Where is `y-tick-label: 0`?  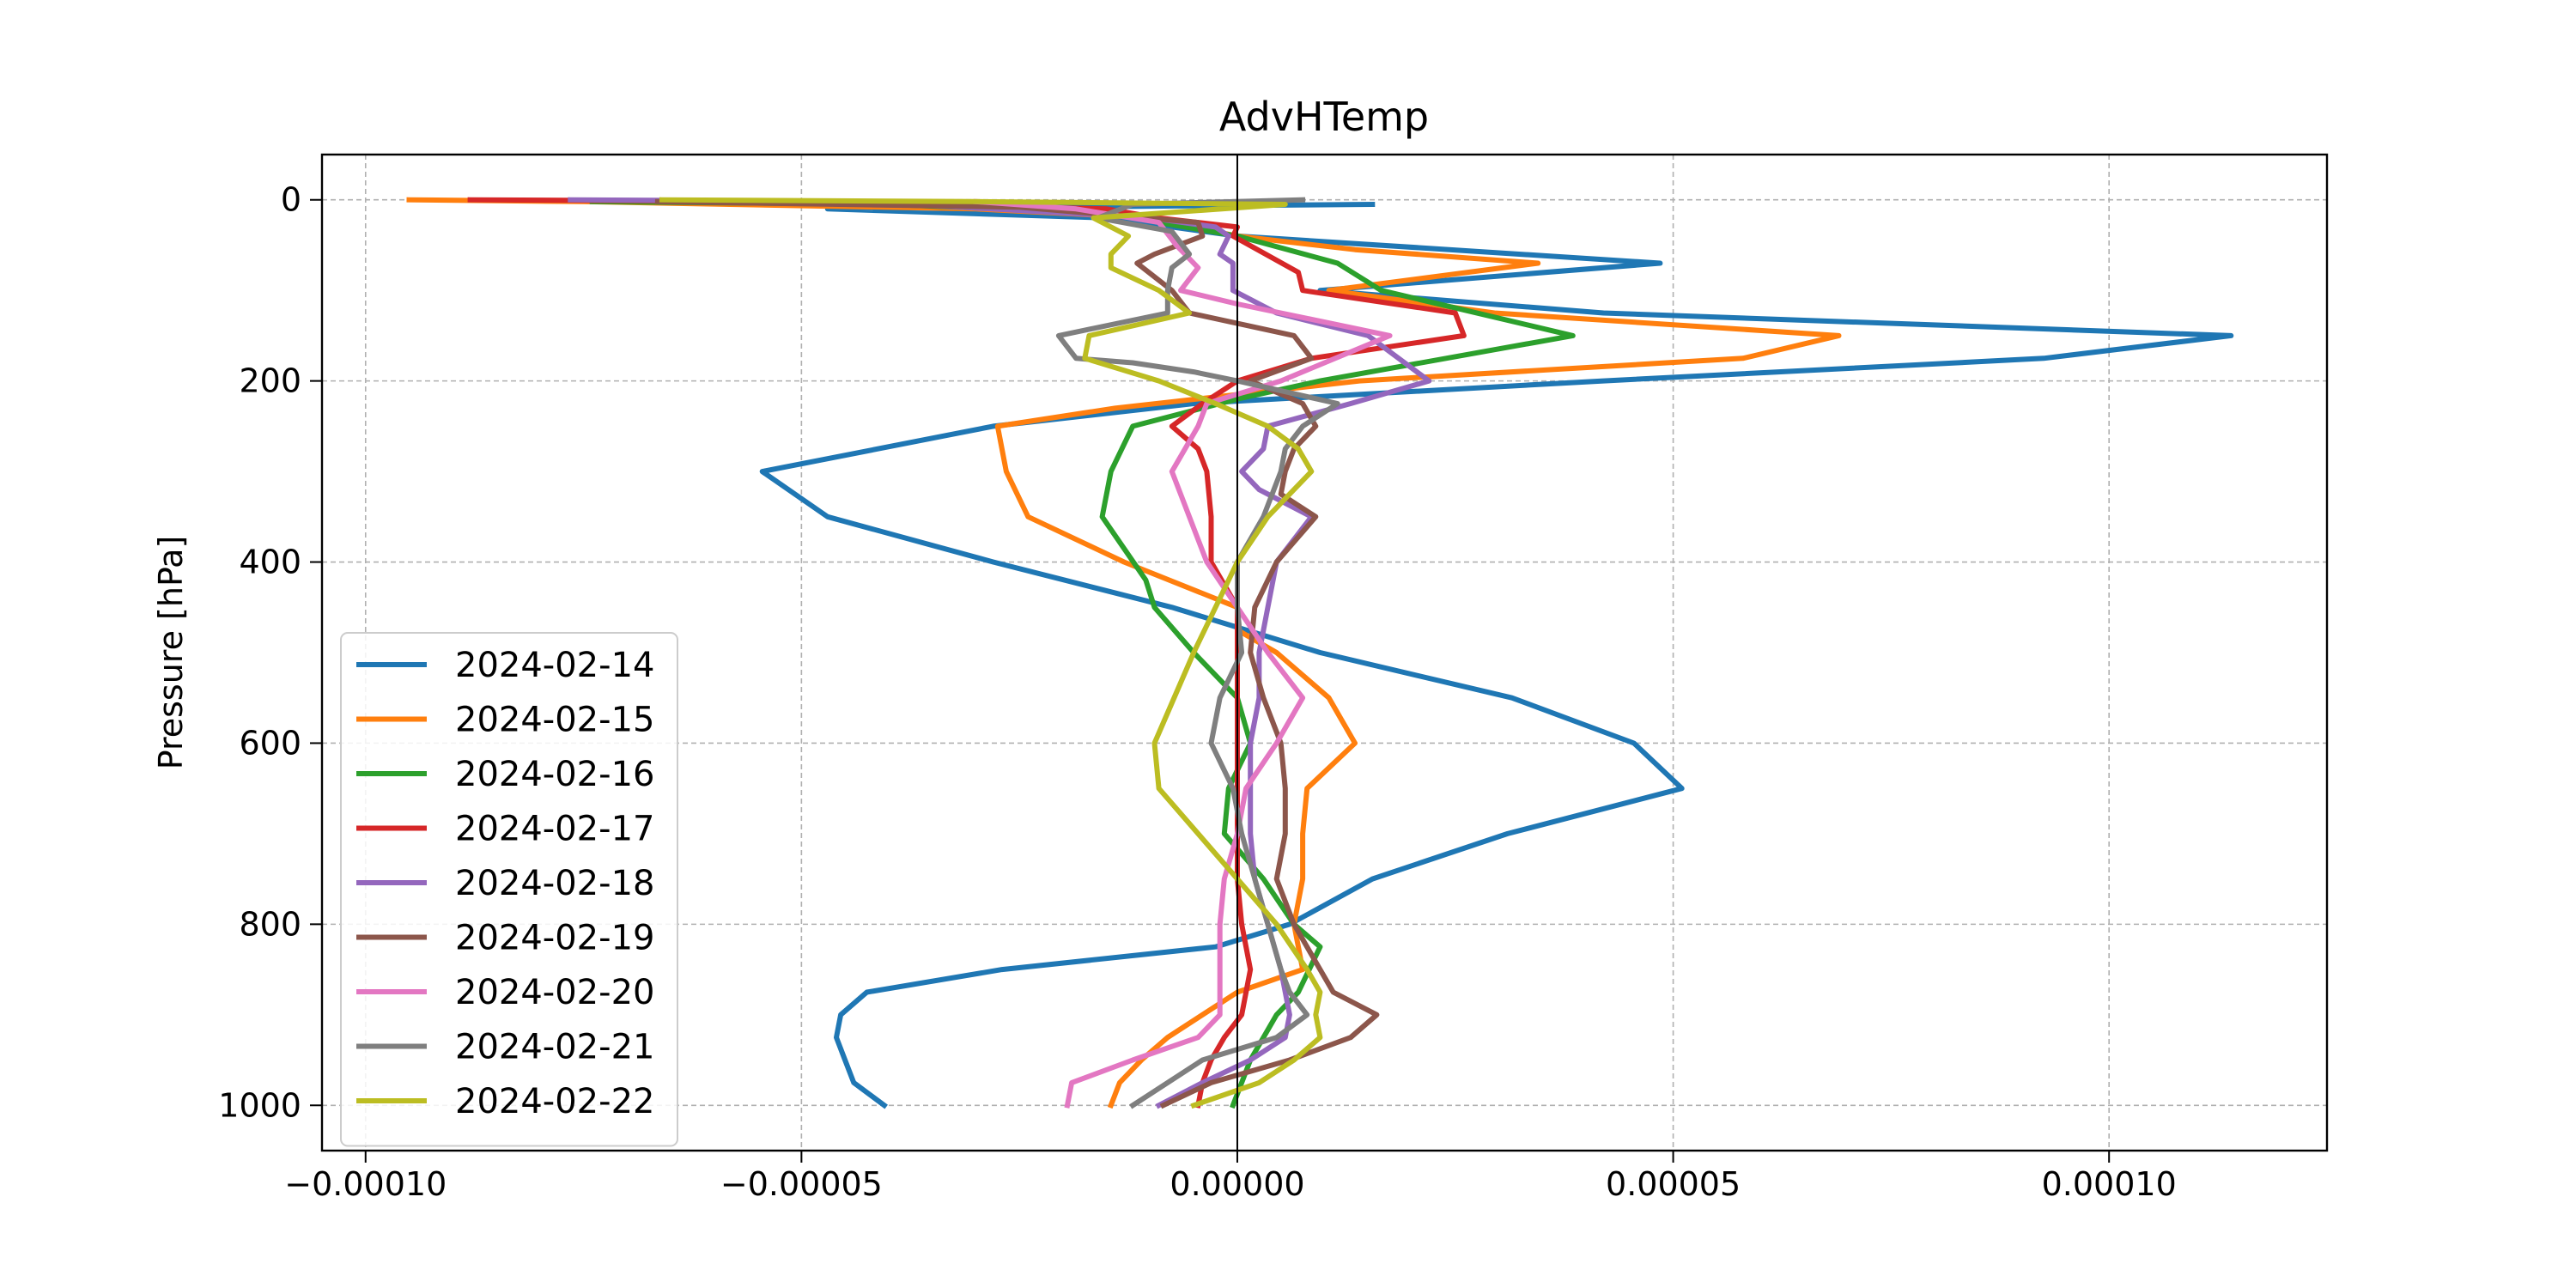 y-tick-label: 0 is located at coordinates (291, 200).